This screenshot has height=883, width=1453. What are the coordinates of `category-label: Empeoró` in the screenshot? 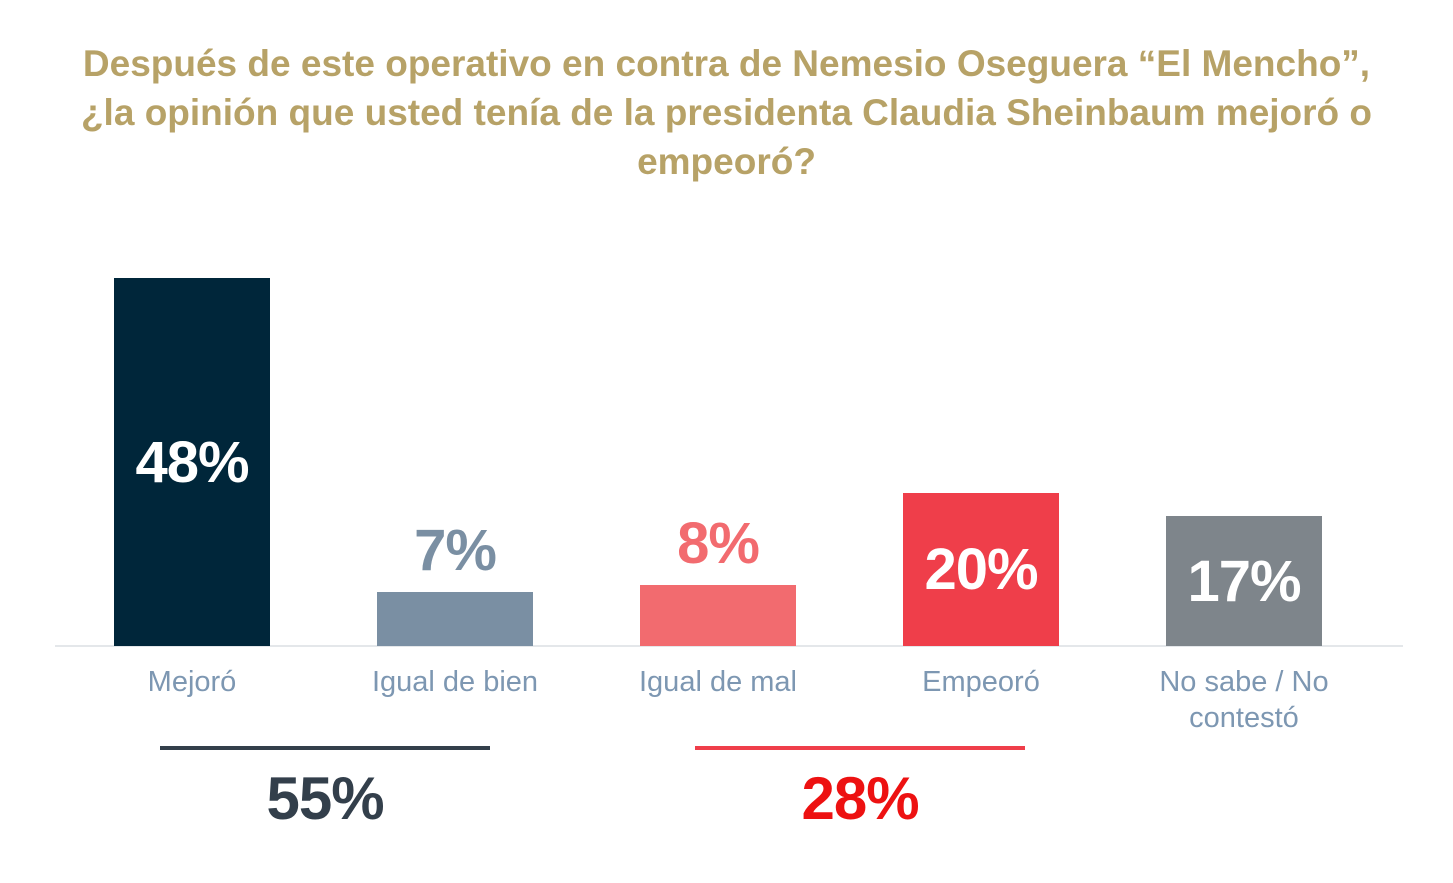 It's located at (981, 682).